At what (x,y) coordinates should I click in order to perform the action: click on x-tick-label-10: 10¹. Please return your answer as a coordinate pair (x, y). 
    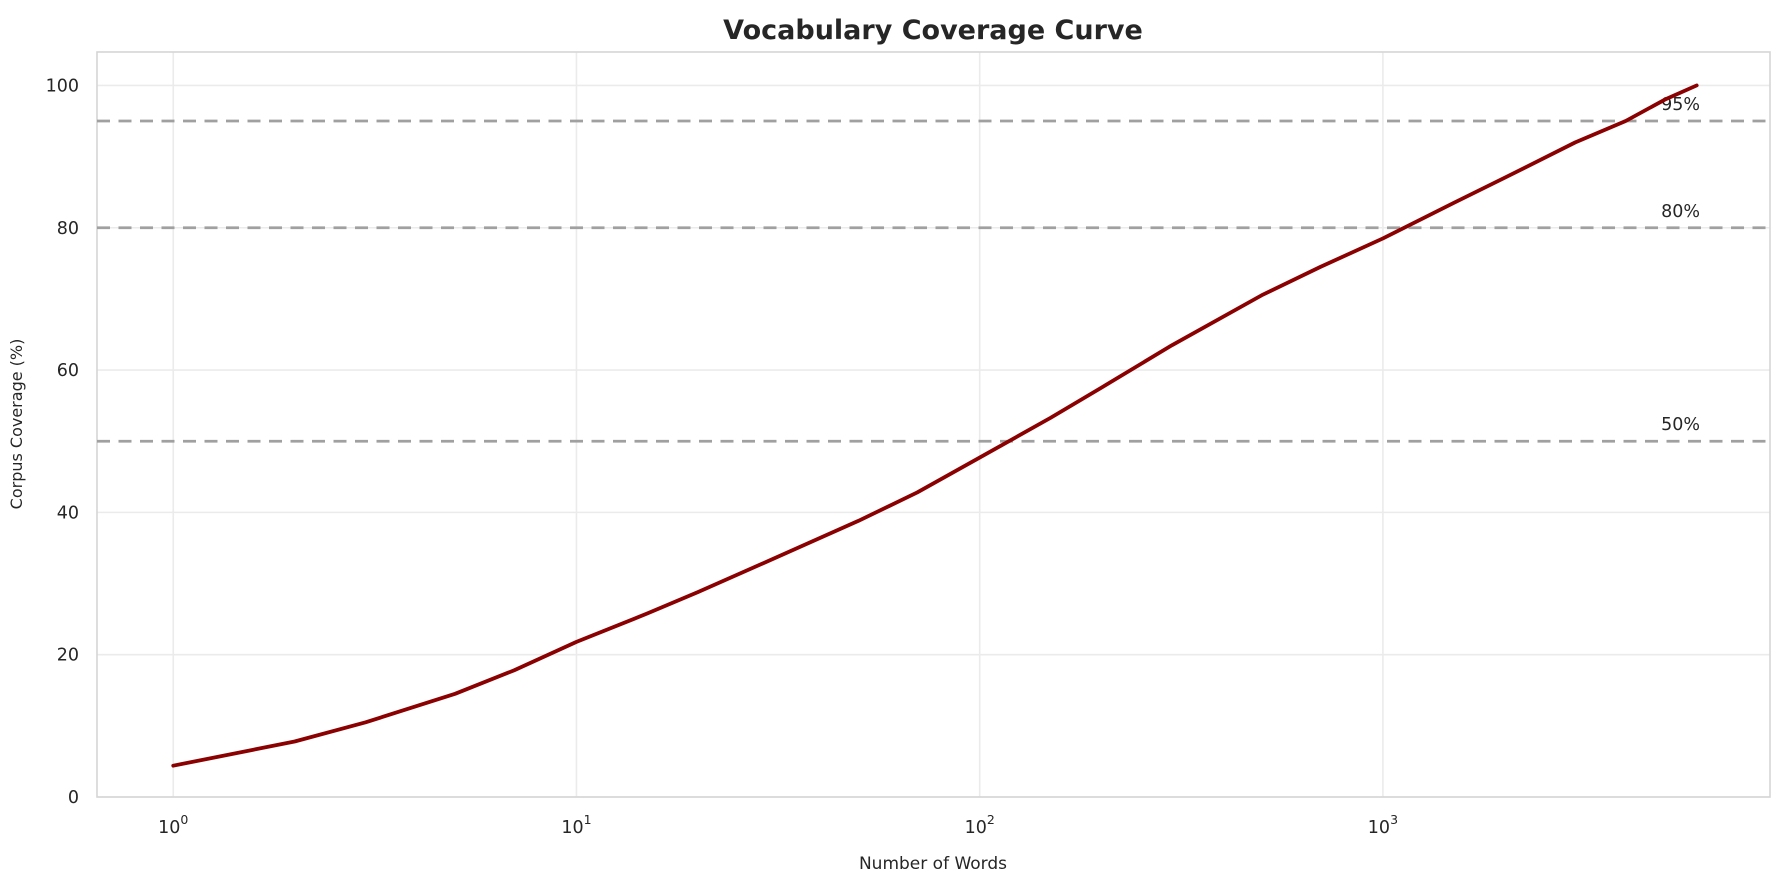
    Looking at the image, I should click on (576, 825).